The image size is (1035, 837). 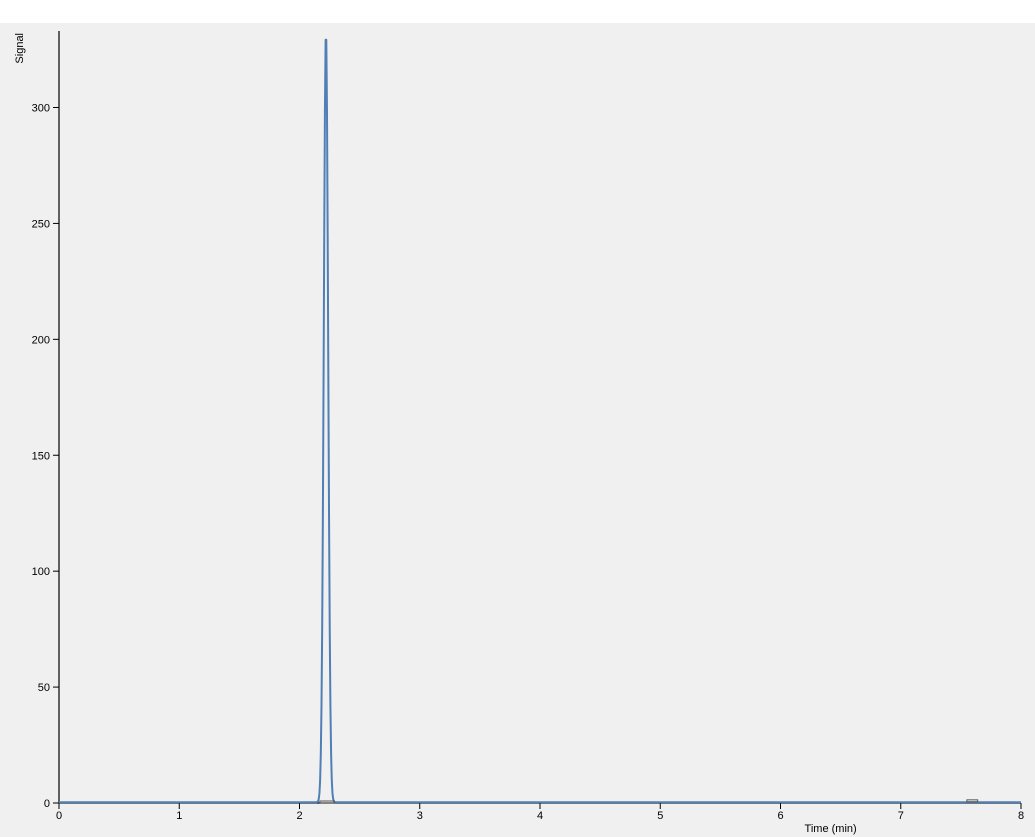 What do you see at coordinates (41, 224) in the screenshot?
I see `y-tick-label: 250` at bounding box center [41, 224].